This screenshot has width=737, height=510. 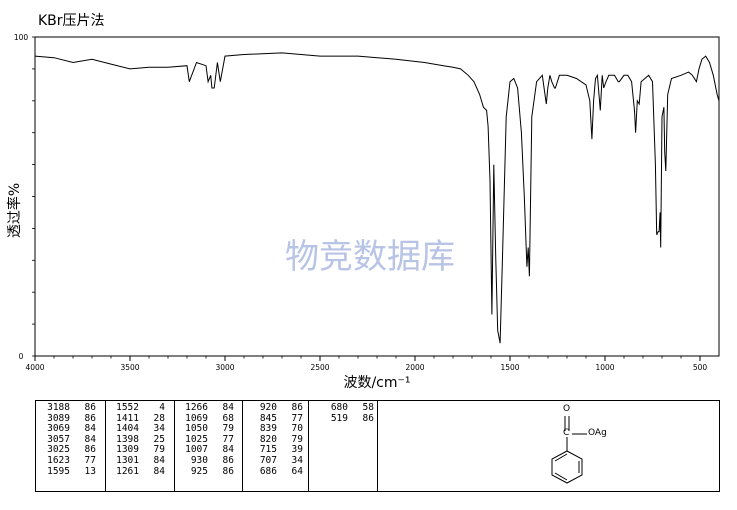 I want to click on peak-wavenumber: 1069, so click(x=196, y=418).